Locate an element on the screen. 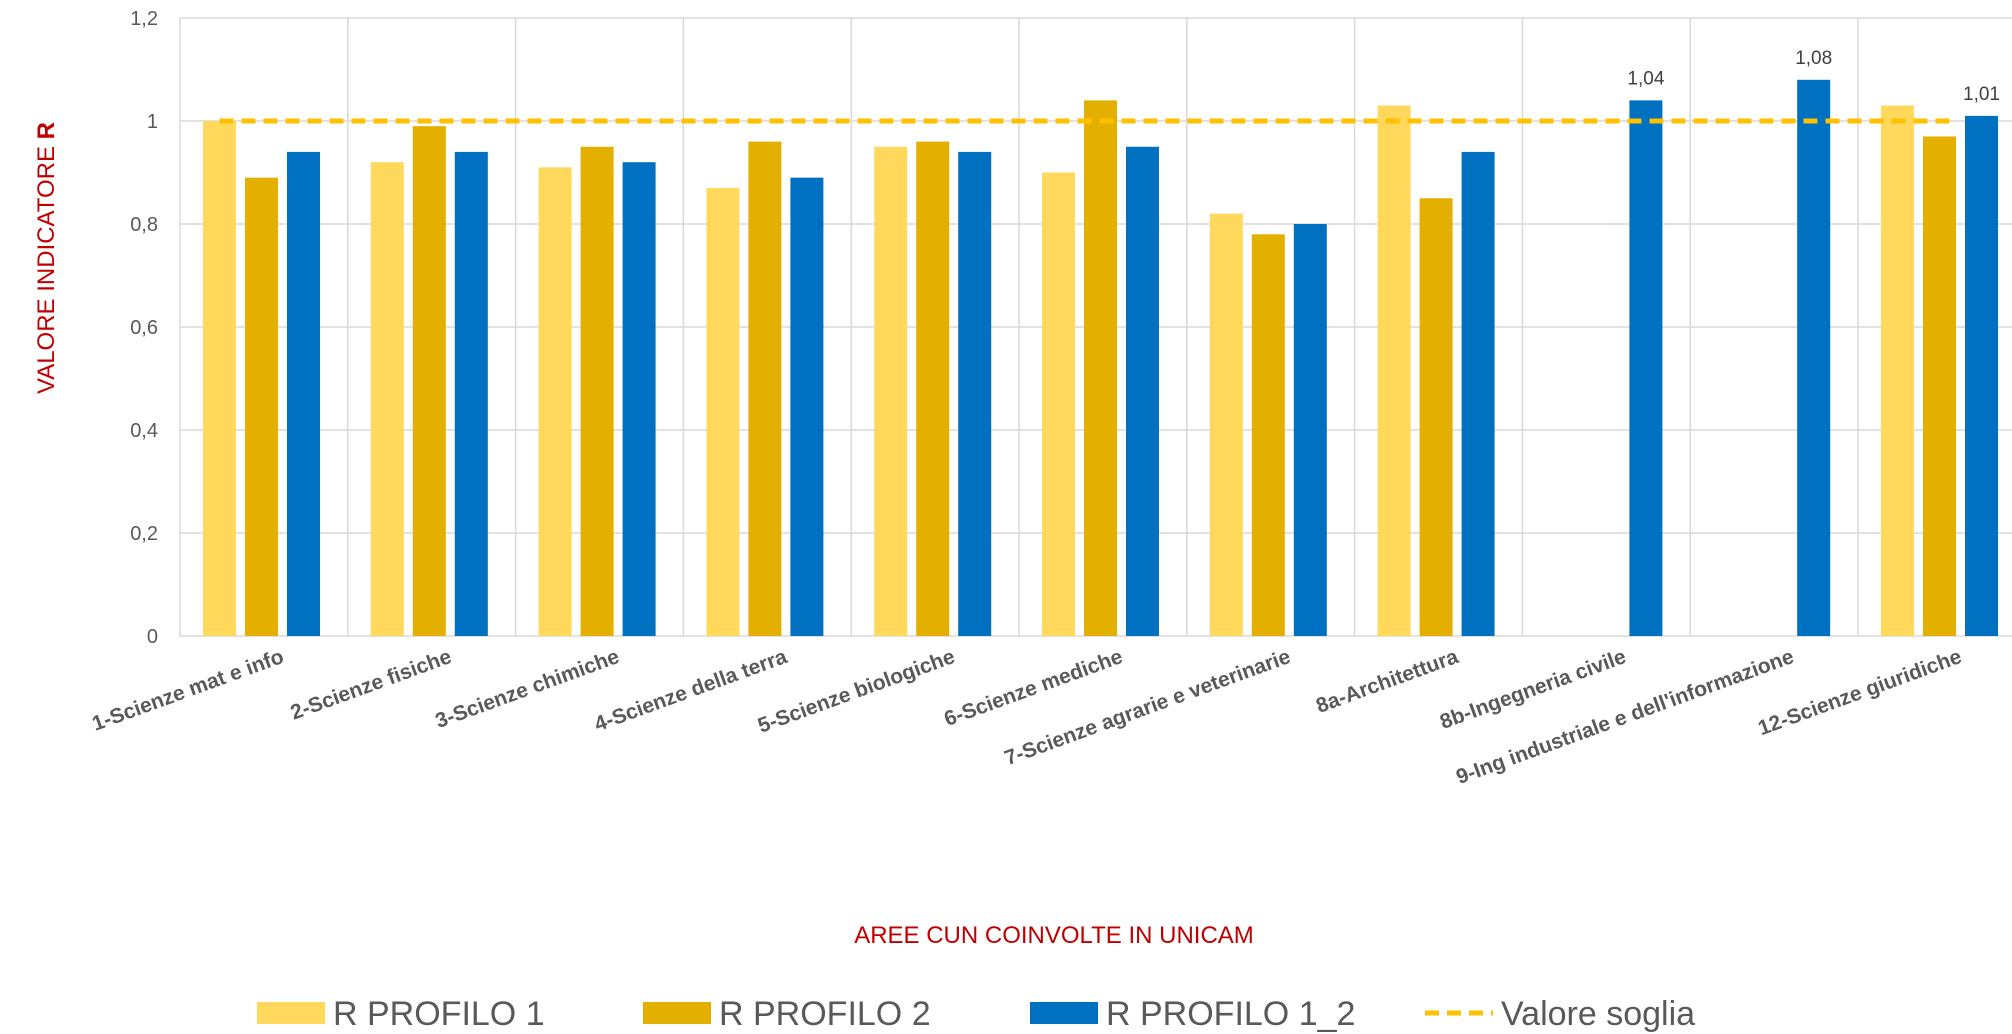 This screenshot has height=1034, width=2012. data-label: 1,04 is located at coordinates (1645, 78).